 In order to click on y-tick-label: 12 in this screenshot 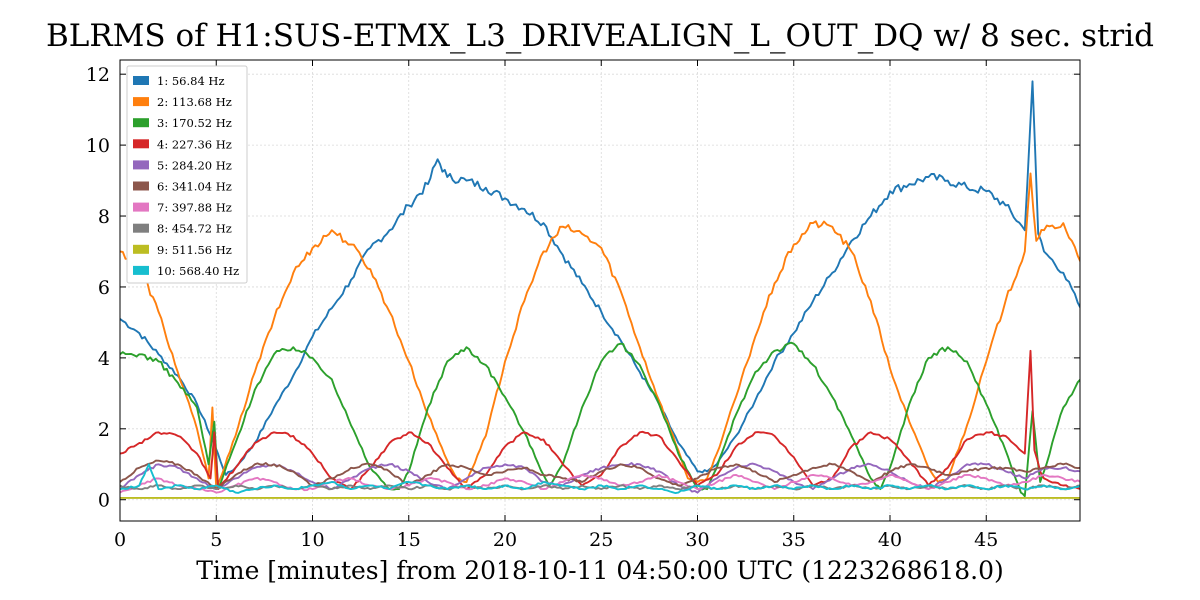, I will do `click(98, 75)`.